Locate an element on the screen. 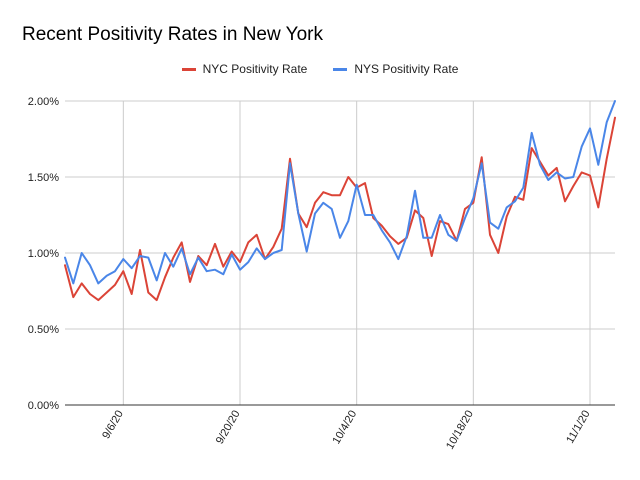  legend-swatch-nyc is located at coordinates (188, 69).